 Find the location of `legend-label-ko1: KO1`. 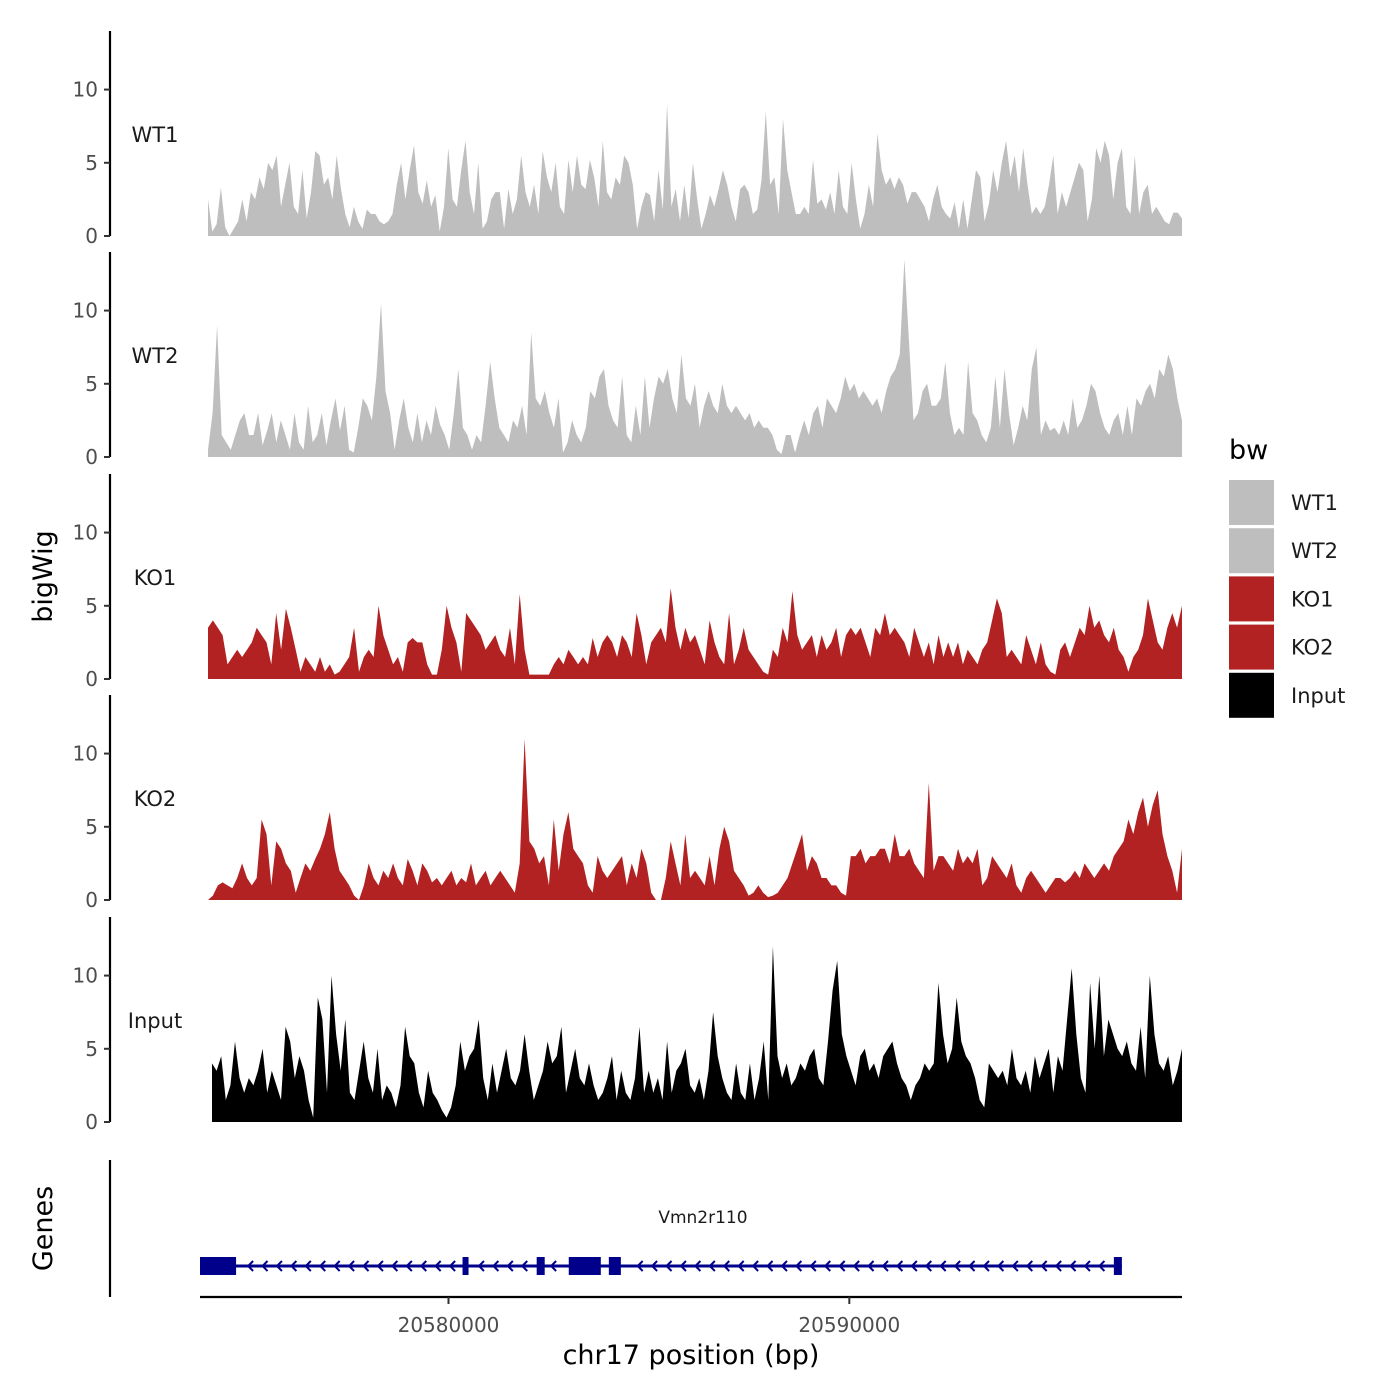

legend-label-ko1: KO1 is located at coordinates (1312, 599).